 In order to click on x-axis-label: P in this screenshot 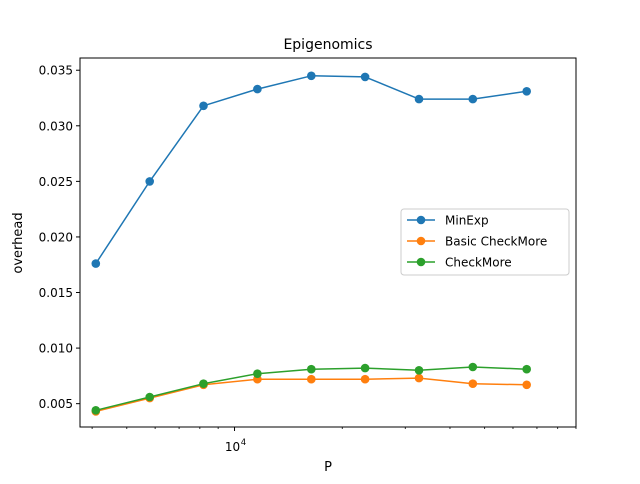, I will do `click(328, 467)`.